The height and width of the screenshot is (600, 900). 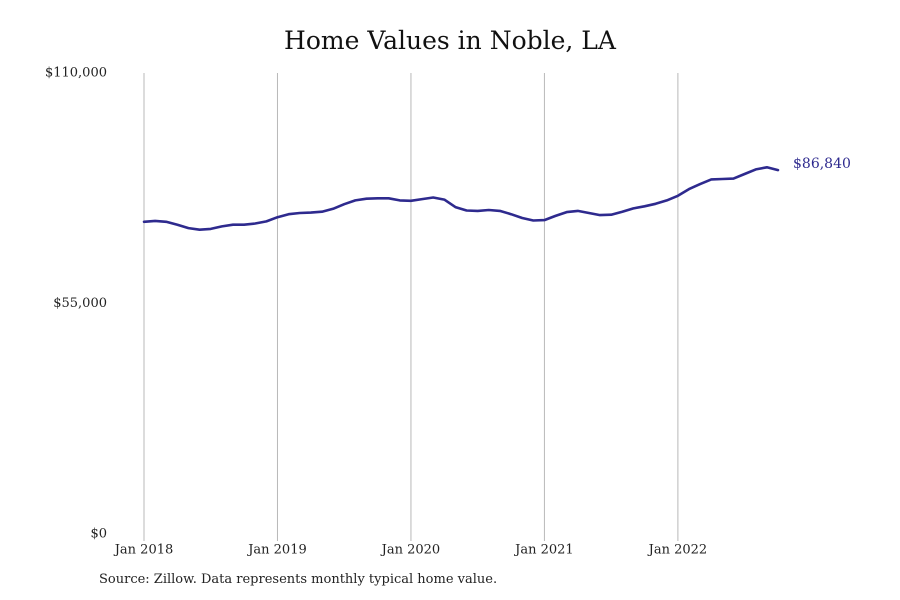 I want to click on end-value-label: $86,840, so click(x=822, y=164).